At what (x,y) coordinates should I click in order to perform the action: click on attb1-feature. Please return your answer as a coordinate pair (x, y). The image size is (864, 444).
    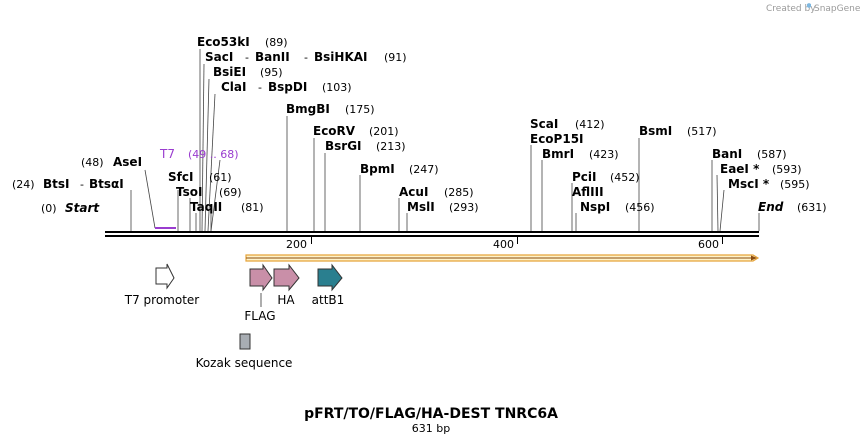
    Looking at the image, I should click on (330, 277).